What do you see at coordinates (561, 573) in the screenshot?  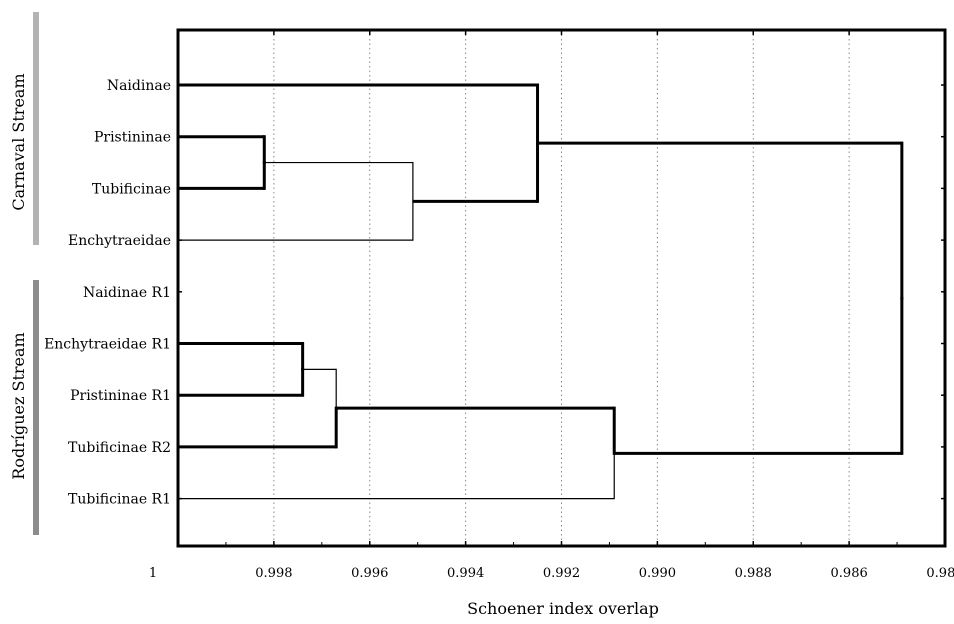 I see `x-tick-label: 0.992` at bounding box center [561, 573].